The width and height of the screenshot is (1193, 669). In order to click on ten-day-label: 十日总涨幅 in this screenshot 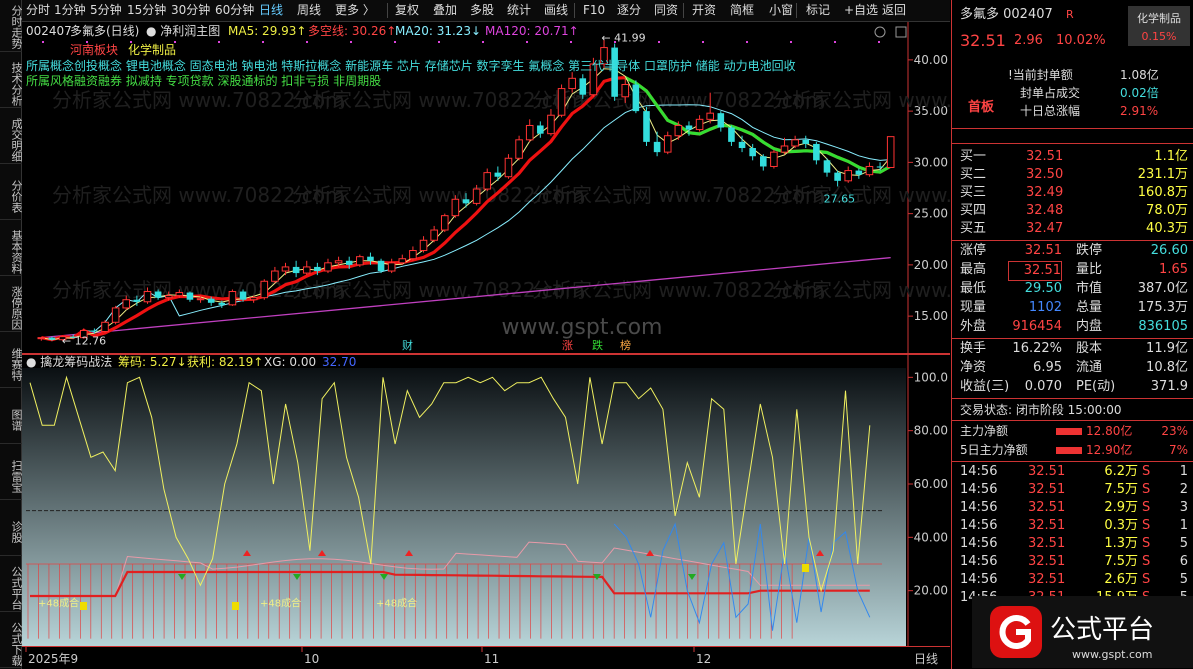, I will do `click(1050, 111)`.